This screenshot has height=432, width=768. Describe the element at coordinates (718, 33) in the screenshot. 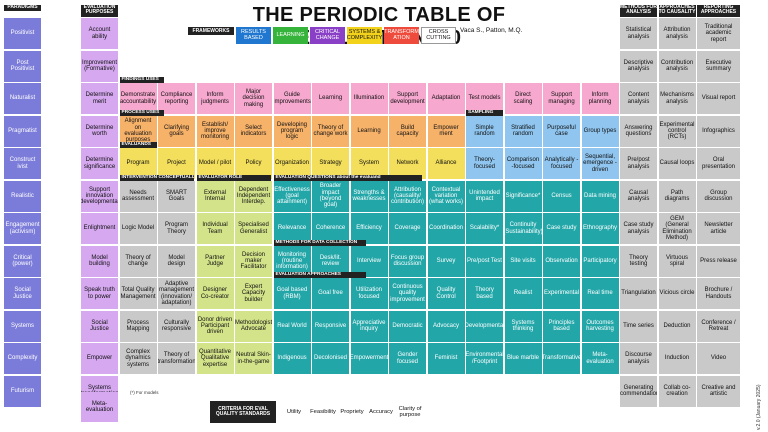

I see `reporting-cell: Traditional academic report` at that location.